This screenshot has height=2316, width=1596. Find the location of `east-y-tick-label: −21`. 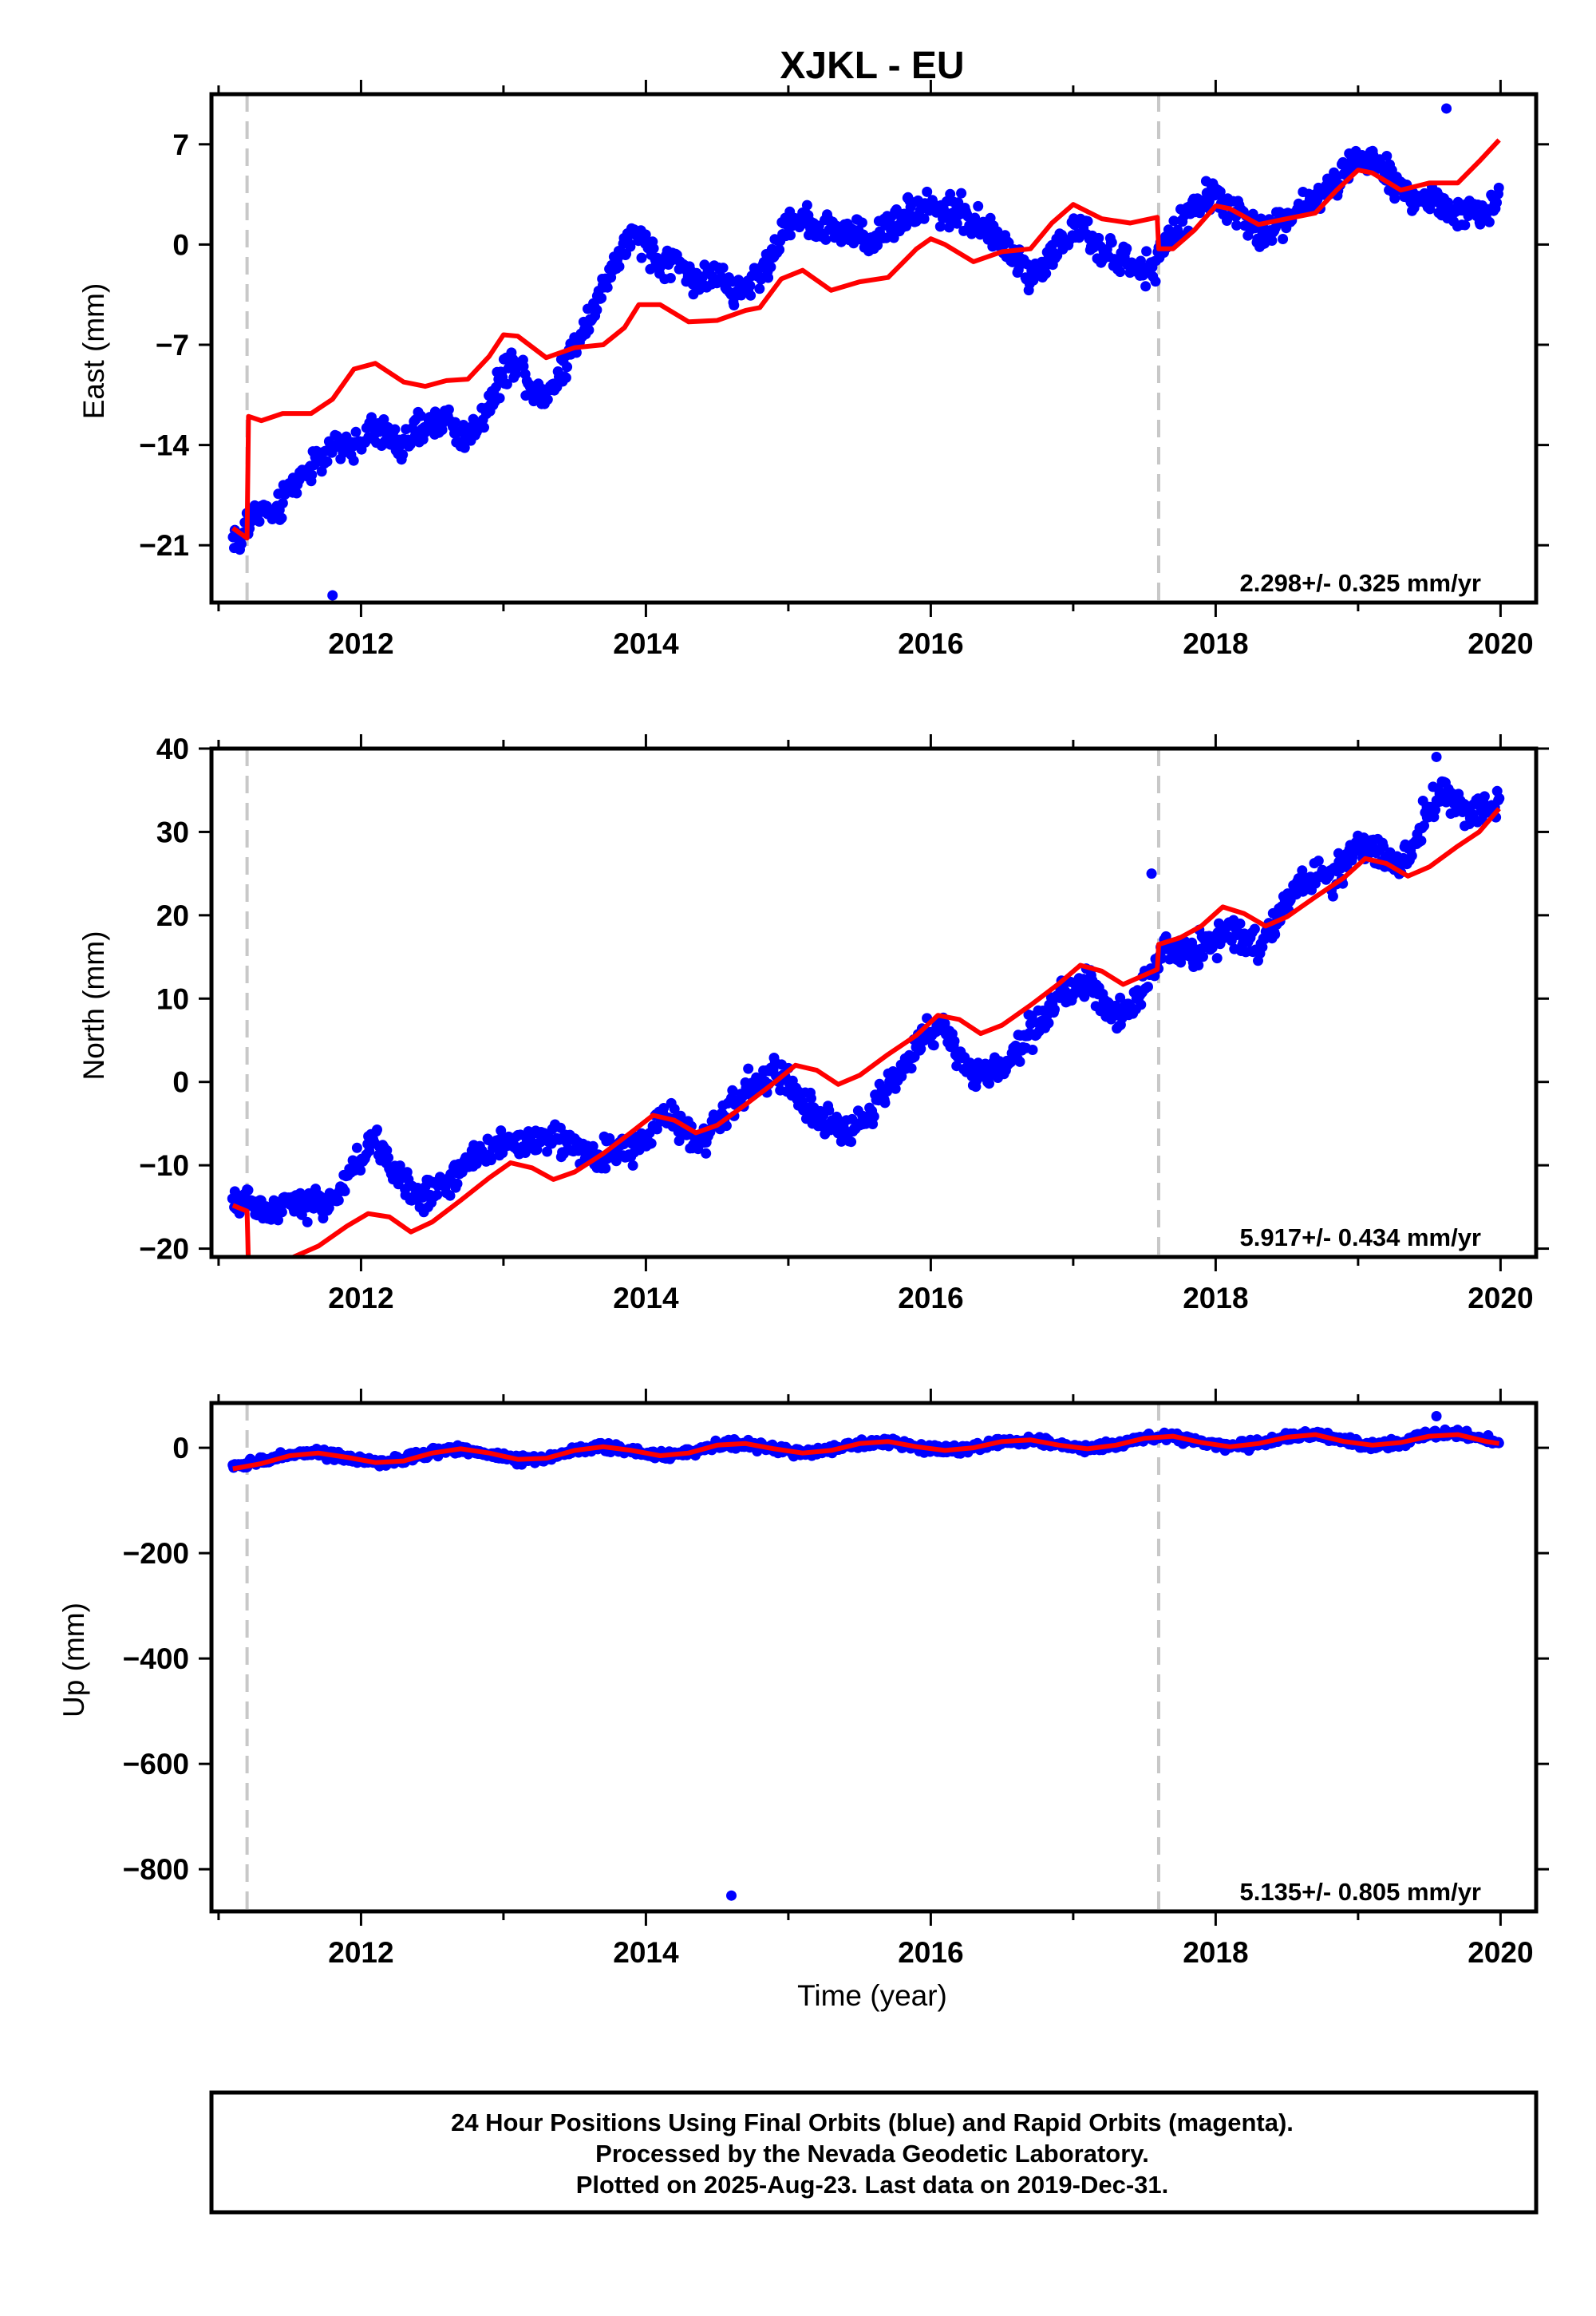

east-y-tick-label: −21 is located at coordinates (164, 545).